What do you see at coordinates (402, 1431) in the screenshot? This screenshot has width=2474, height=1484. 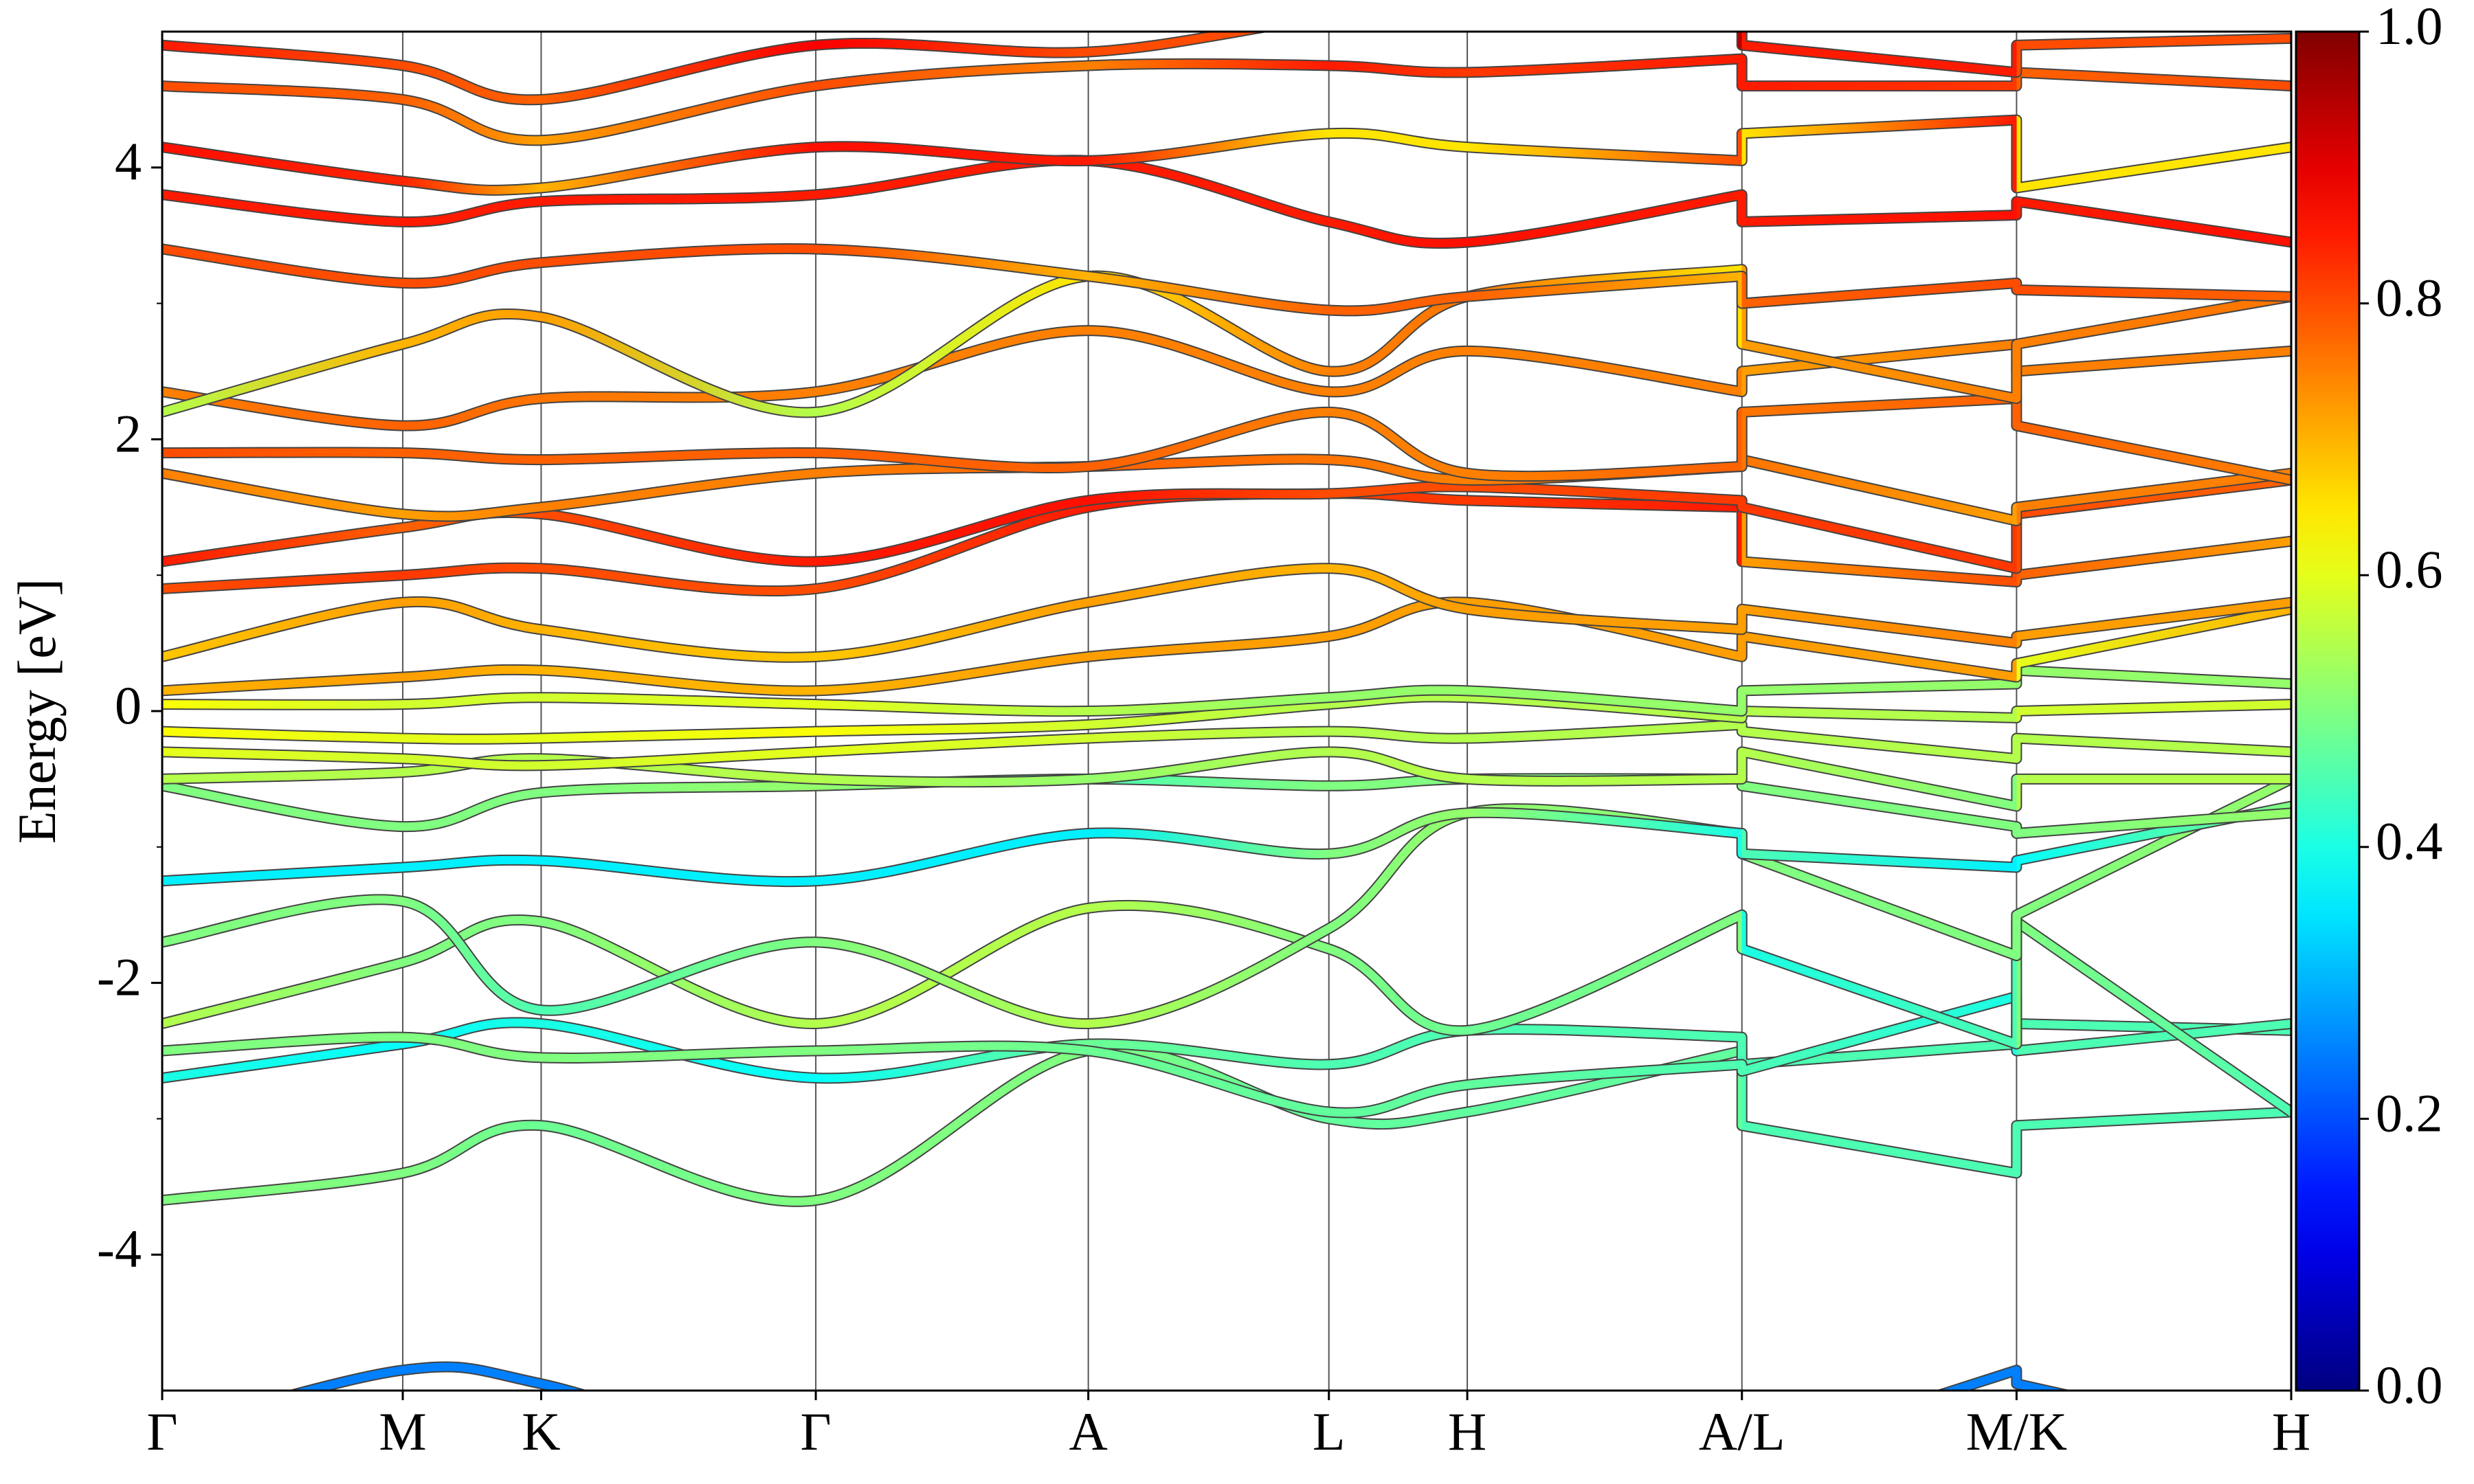 I see `x-tick-label: M` at bounding box center [402, 1431].